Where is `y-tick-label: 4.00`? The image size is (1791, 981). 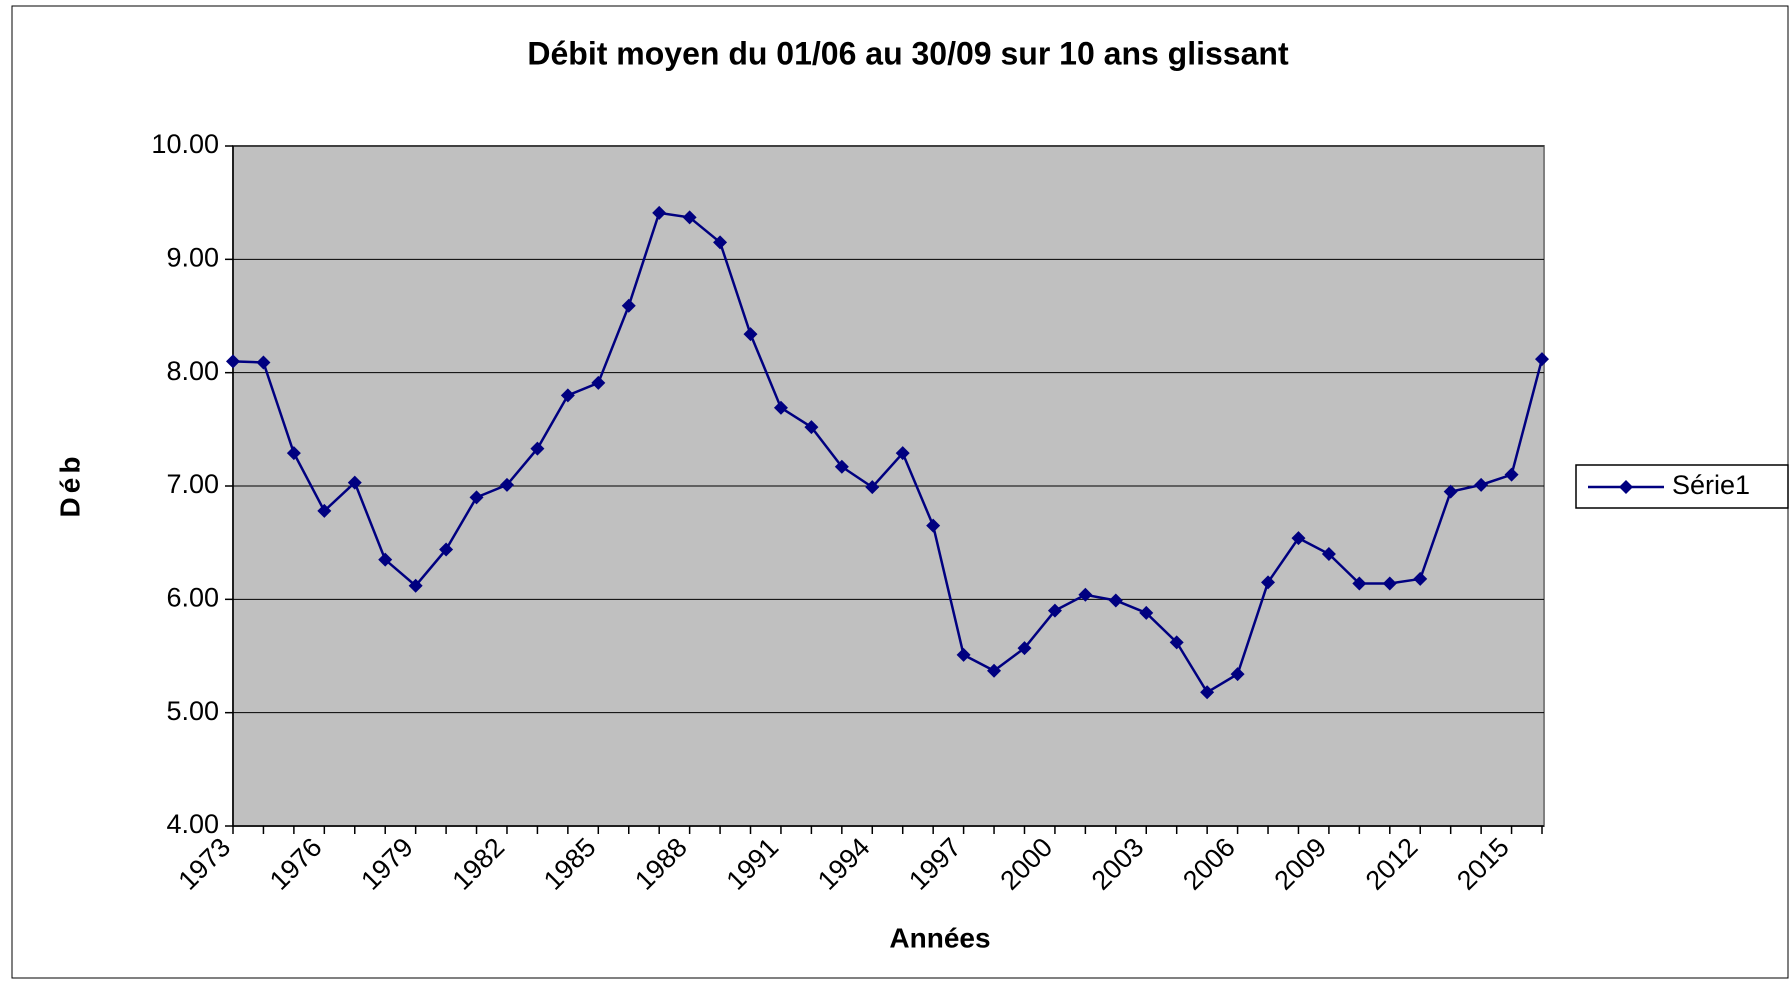 y-tick-label: 4.00 is located at coordinates (192, 824).